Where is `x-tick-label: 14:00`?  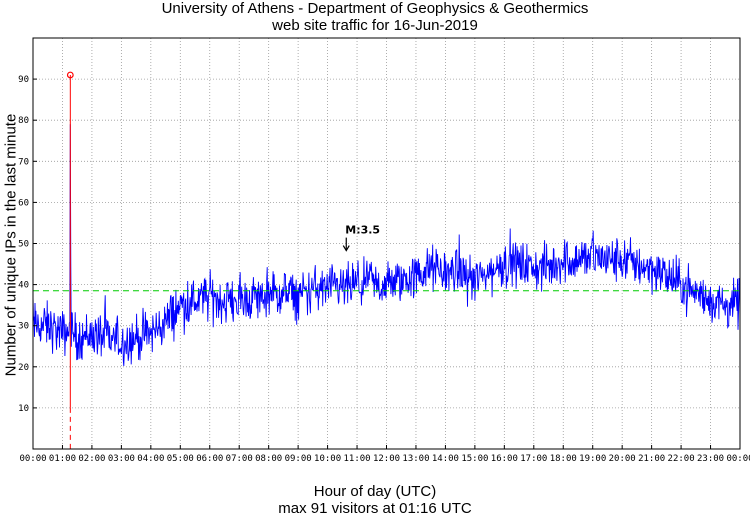
x-tick-label: 14:00 is located at coordinates (445, 459).